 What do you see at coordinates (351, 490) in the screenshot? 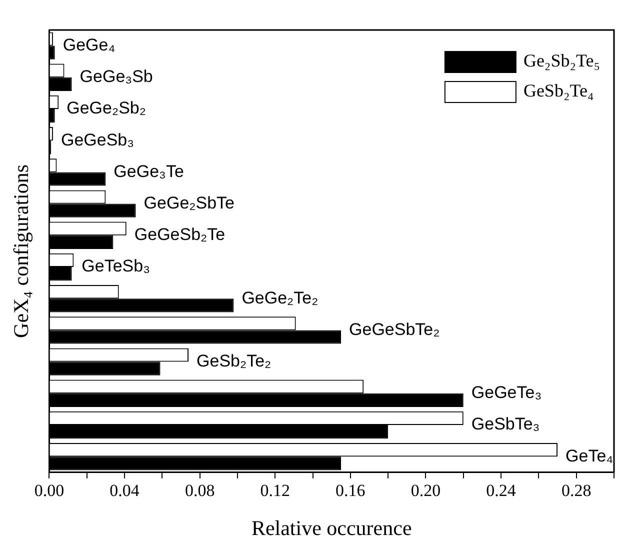
I see `x-tick-label: 0.16` at bounding box center [351, 490].